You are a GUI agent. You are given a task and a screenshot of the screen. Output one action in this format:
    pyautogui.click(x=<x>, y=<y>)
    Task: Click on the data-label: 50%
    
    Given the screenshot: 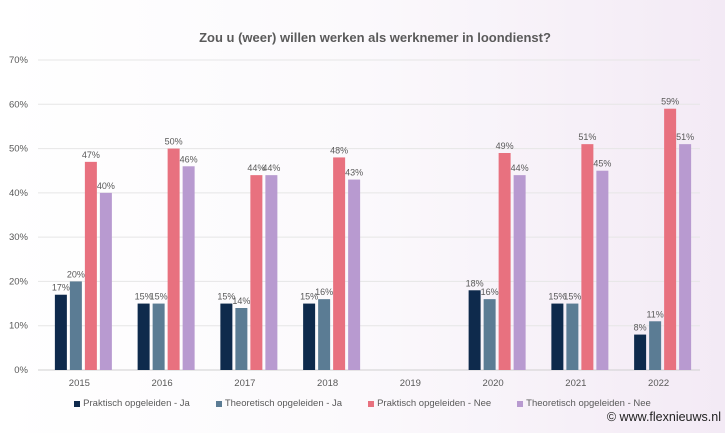 What is the action you would take?
    pyautogui.click(x=174, y=142)
    